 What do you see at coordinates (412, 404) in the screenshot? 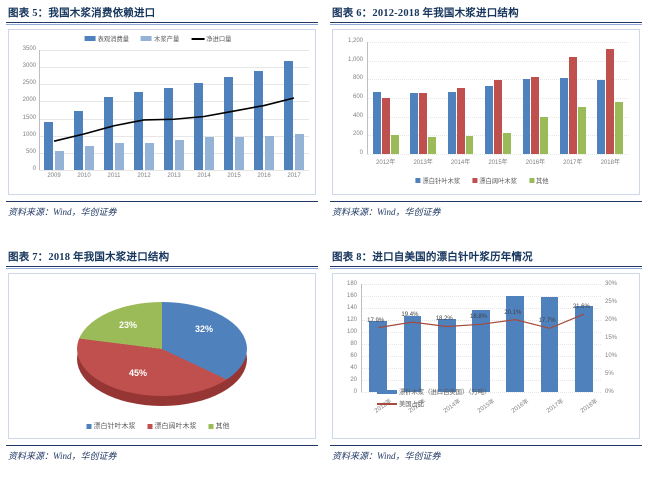
I see `legend-label: 美国占比` at bounding box center [412, 404].